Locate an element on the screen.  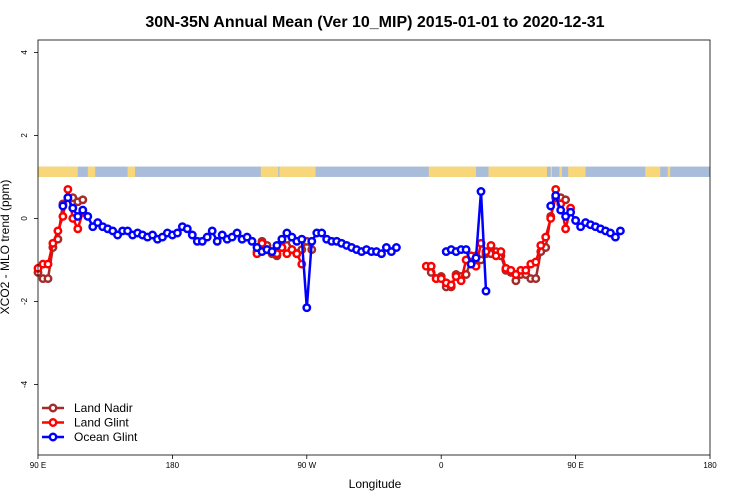
y-tick-label: 2 is located at coordinates (24, 135).